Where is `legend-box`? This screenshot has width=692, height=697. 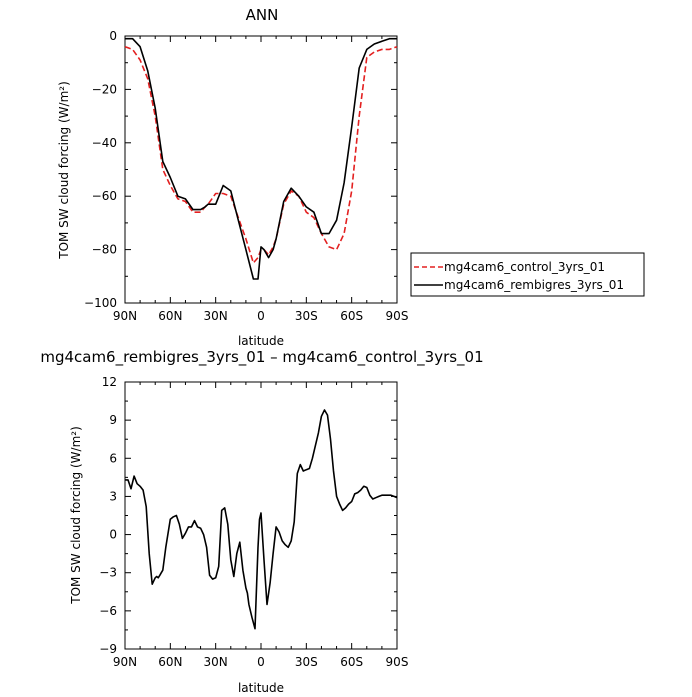 legend-box is located at coordinates (527, 274).